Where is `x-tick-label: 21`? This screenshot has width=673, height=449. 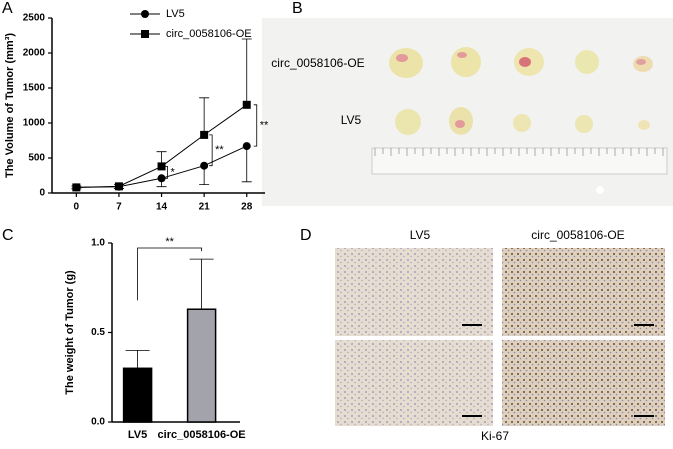 x-tick-label: 21 is located at coordinates (205, 207).